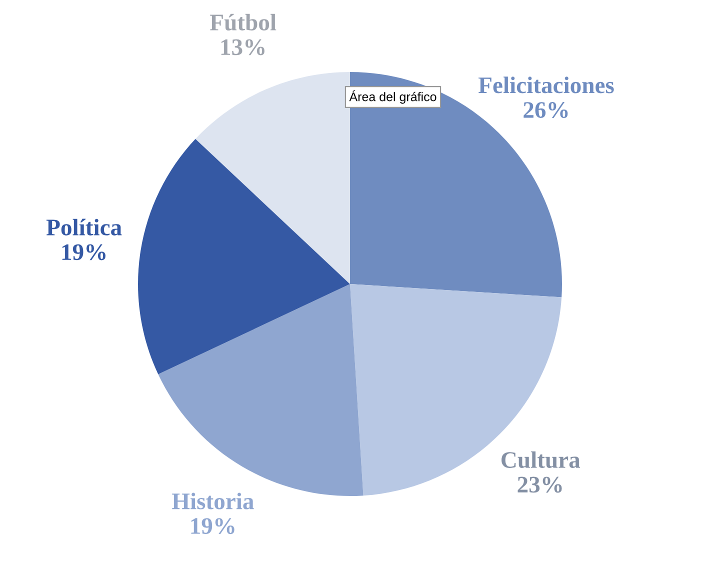 Image resolution: width=701 pixels, height=567 pixels. Describe the element at coordinates (392, 97) in the screenshot. I see `text: Área del gráfico` at that location.